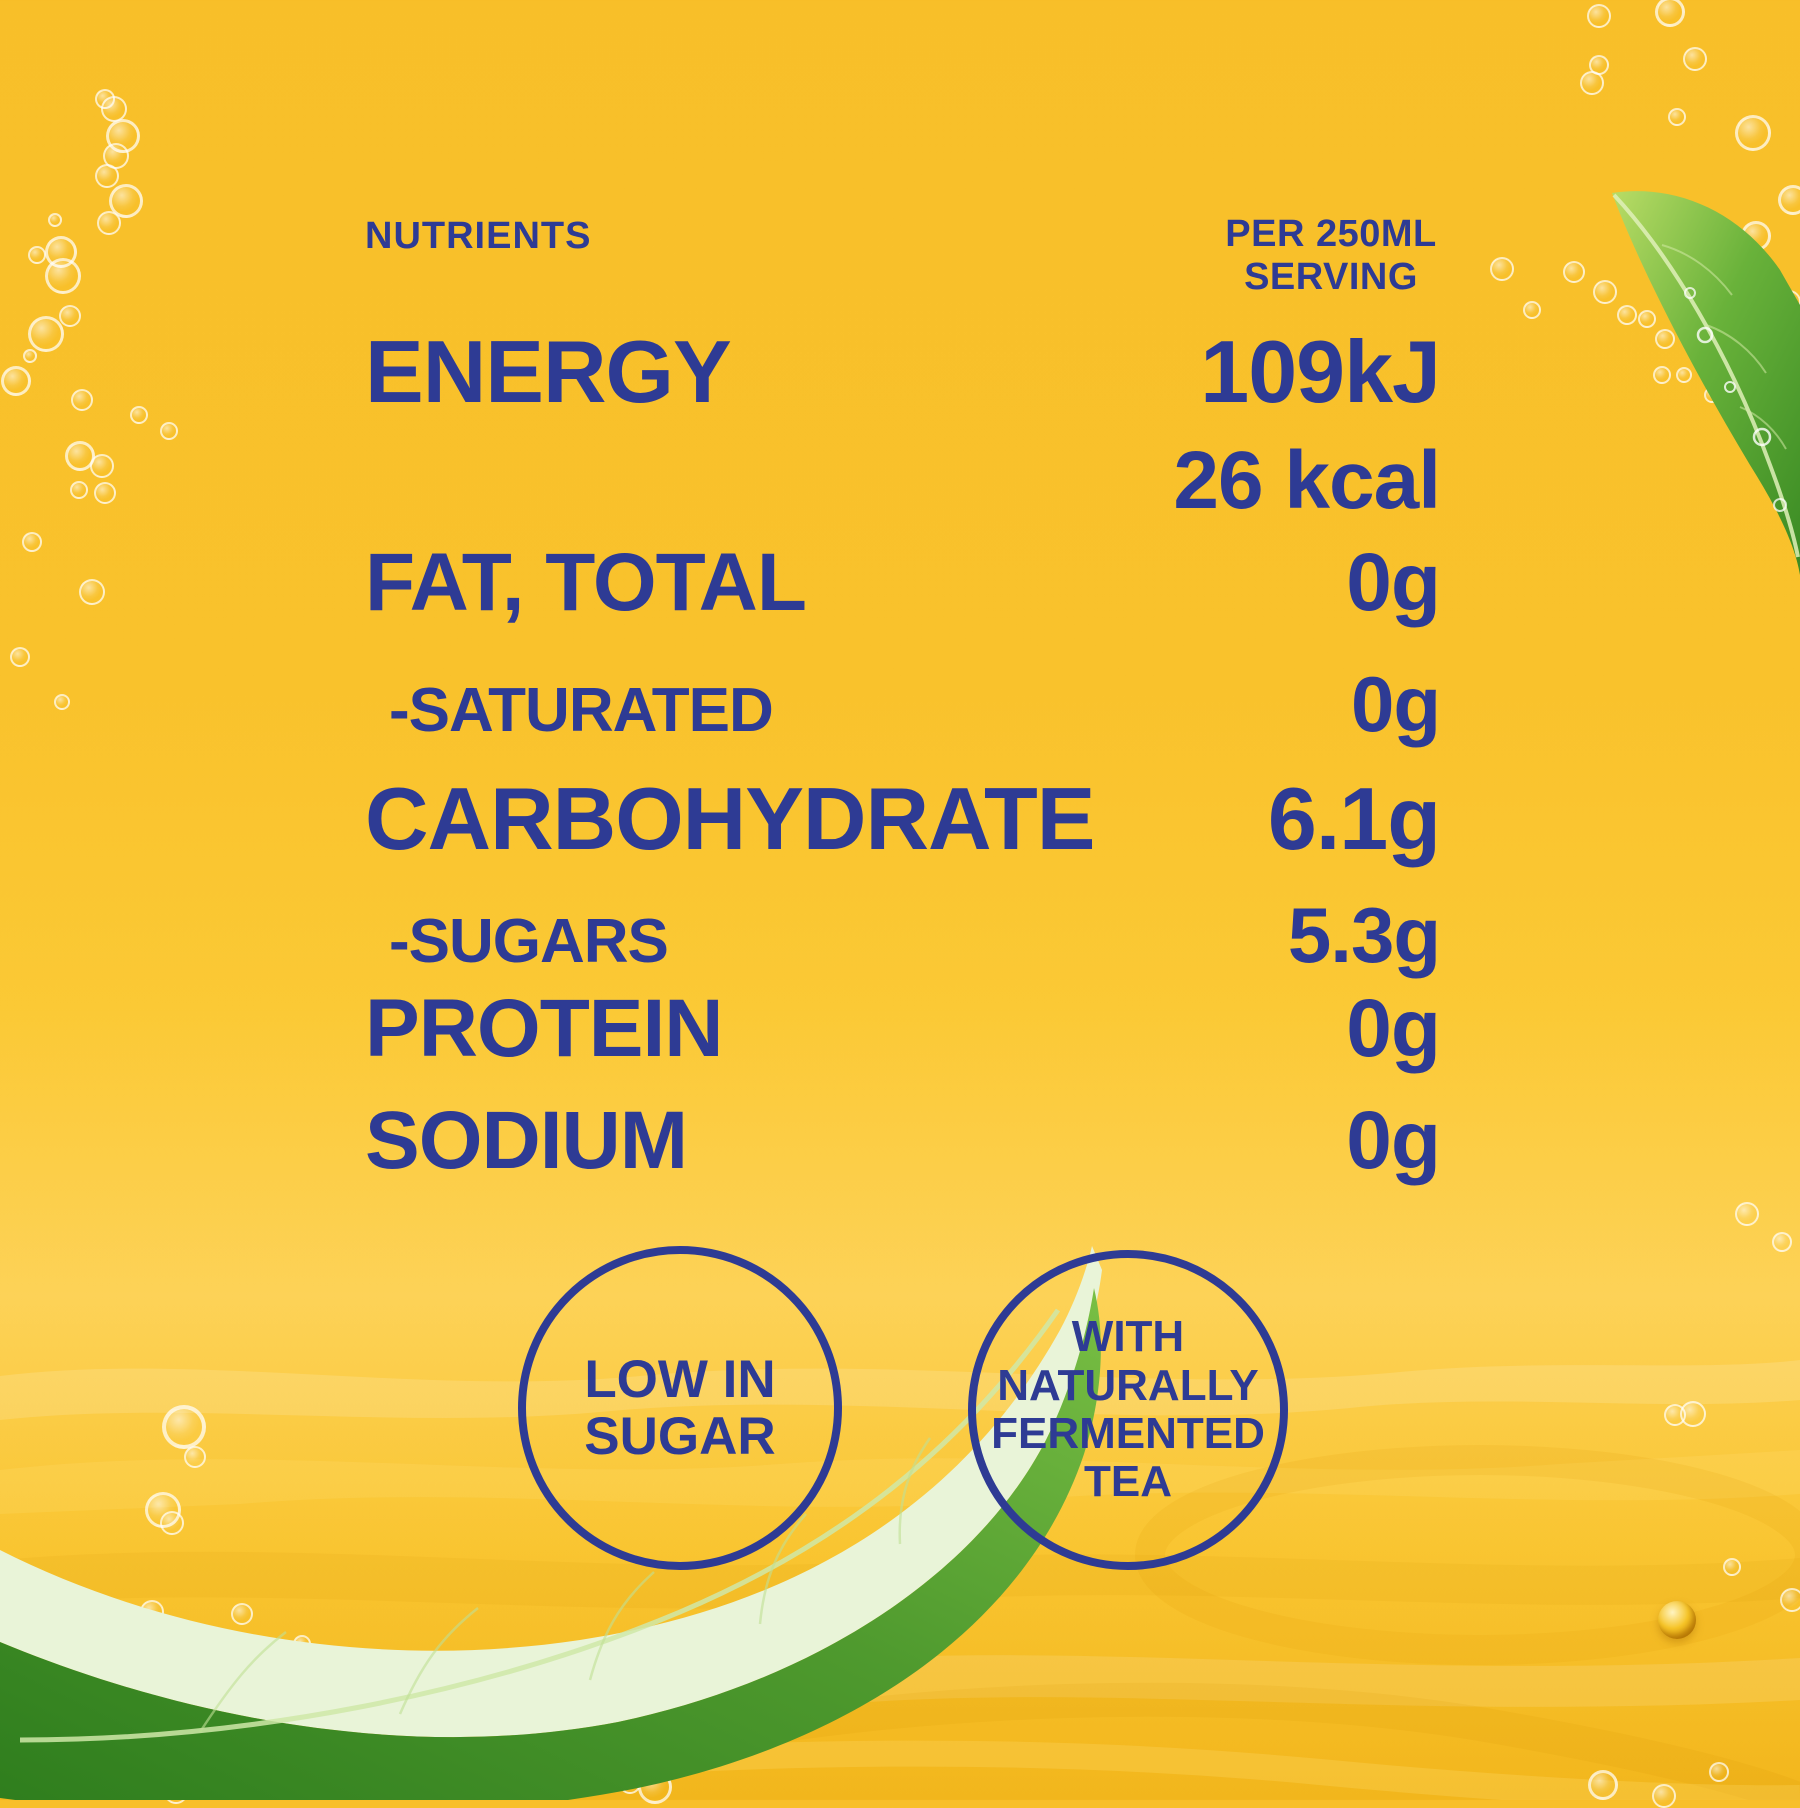 The image size is (1800, 1808). I want to click on nutrient-label: -SATURATED, so click(581, 710).